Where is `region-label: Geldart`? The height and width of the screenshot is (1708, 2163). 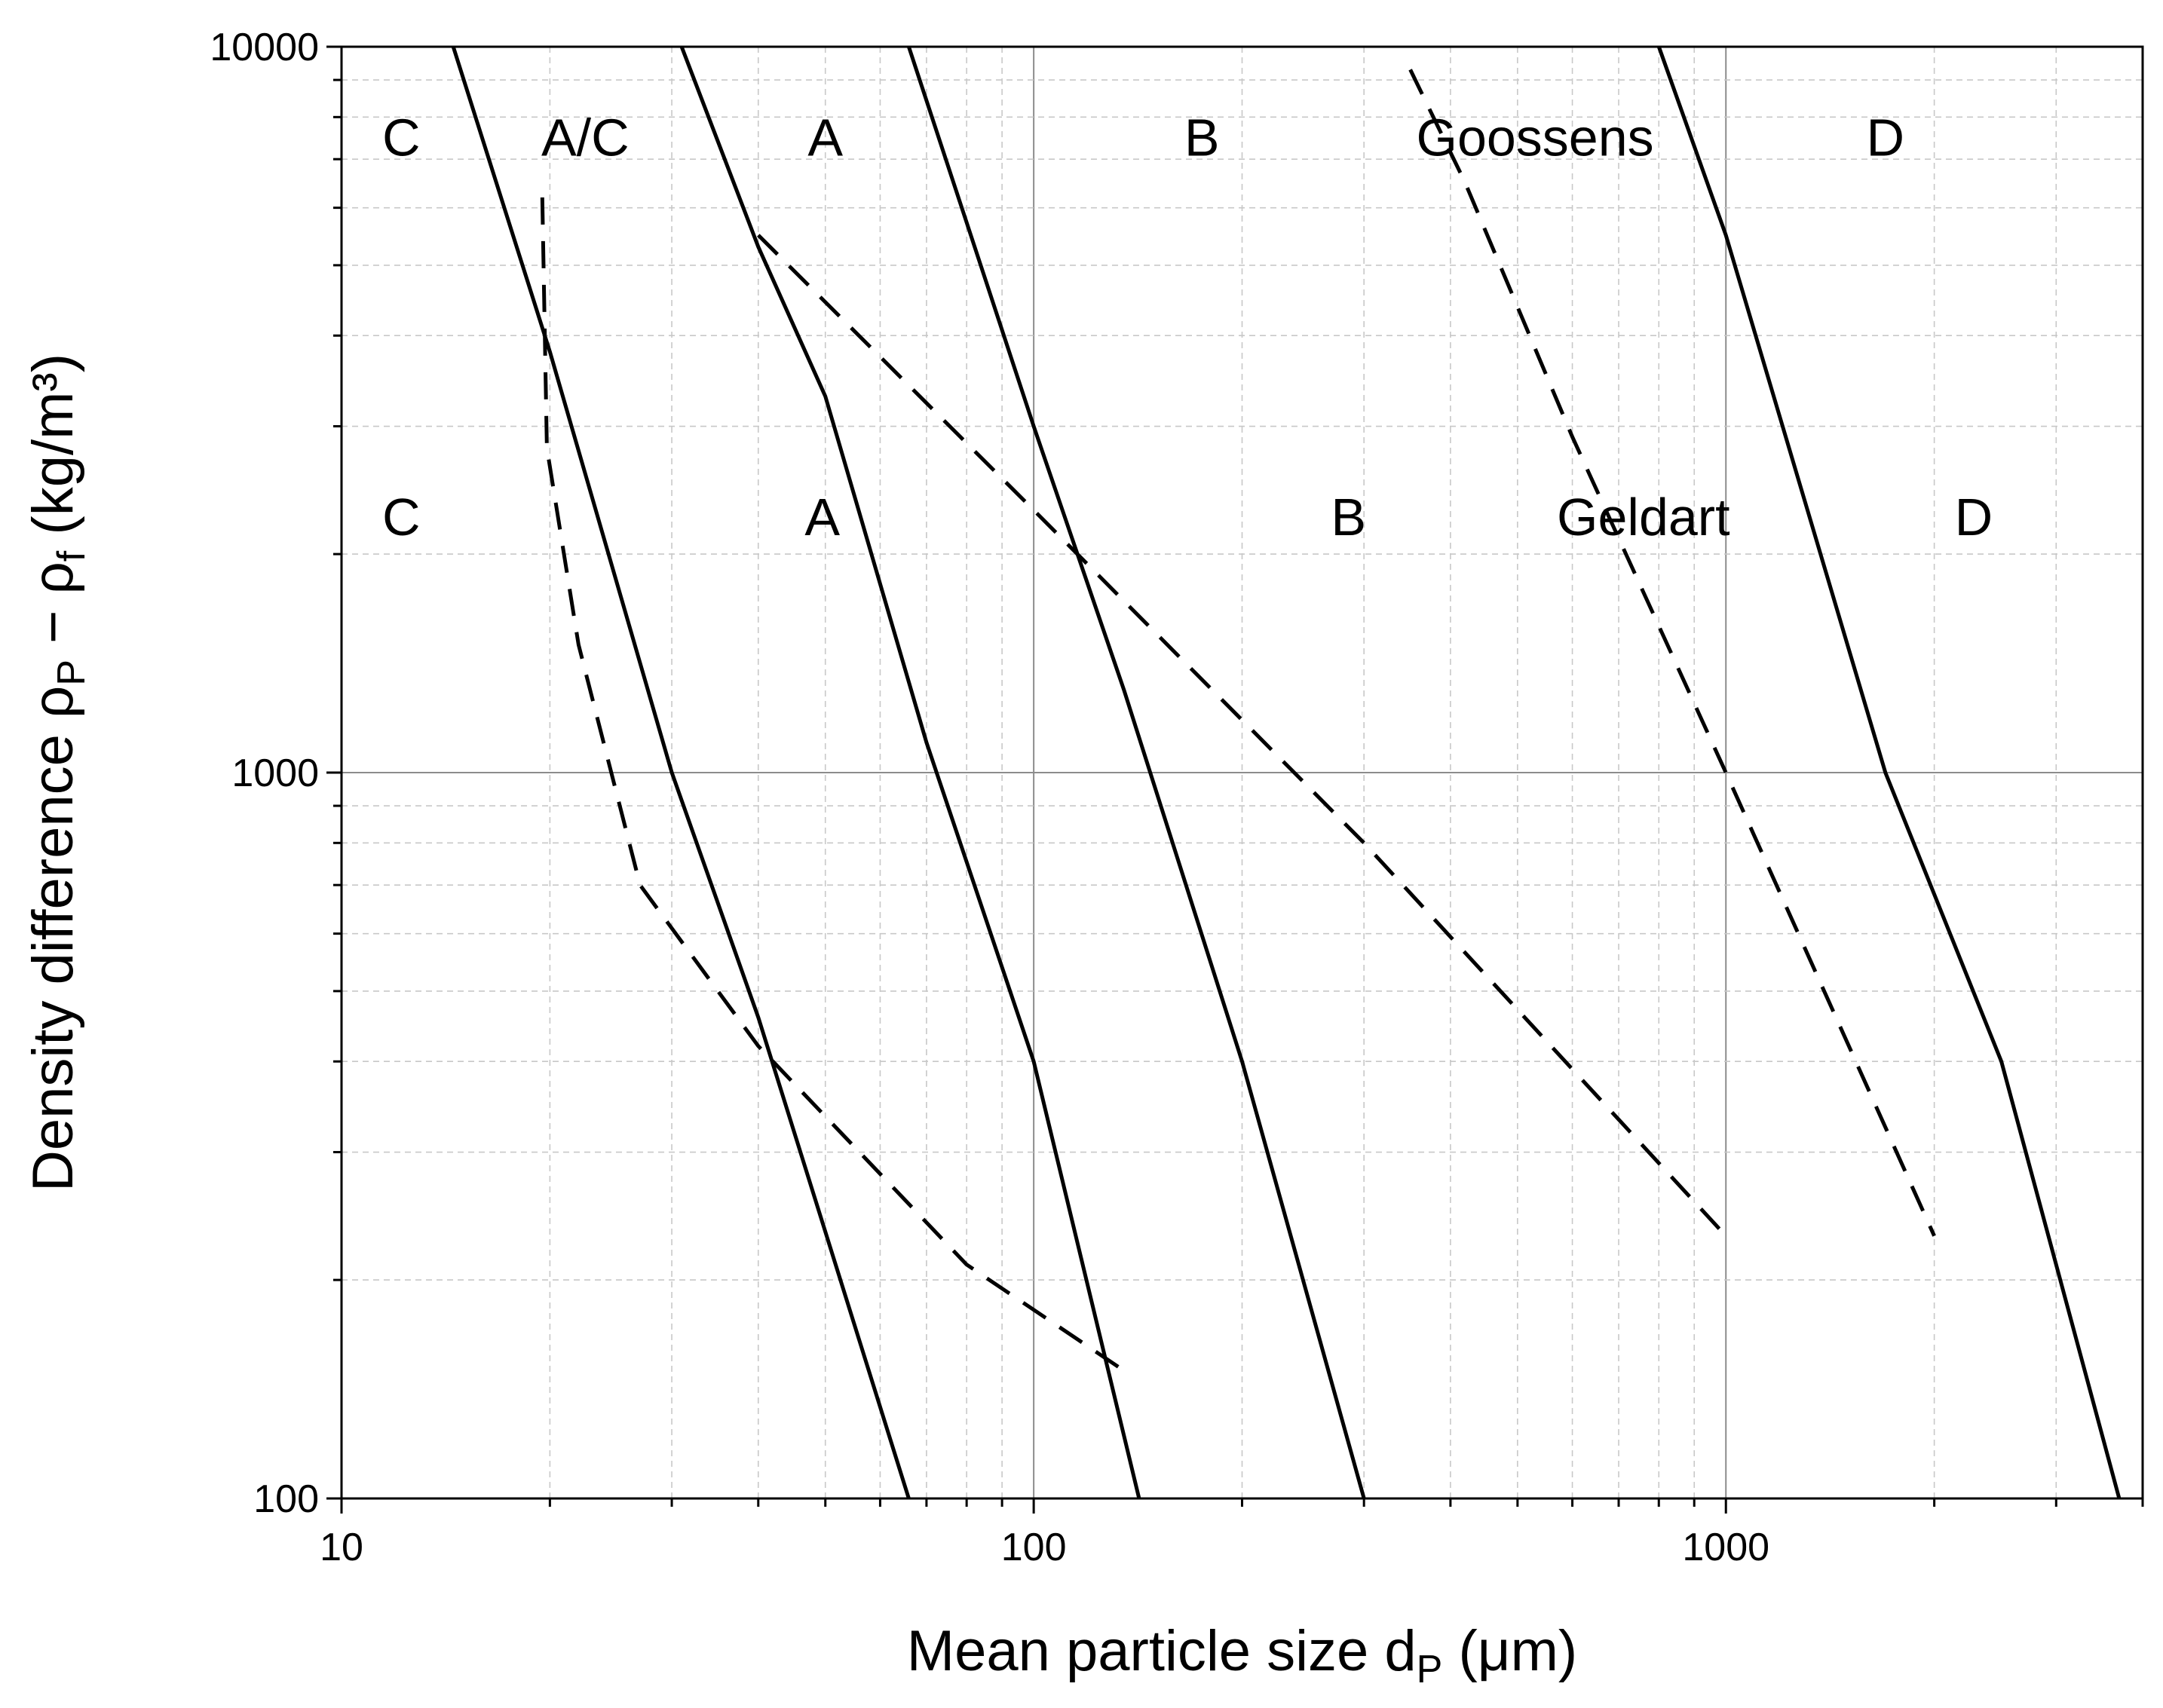
region-label: Geldart is located at coordinates (1643, 517).